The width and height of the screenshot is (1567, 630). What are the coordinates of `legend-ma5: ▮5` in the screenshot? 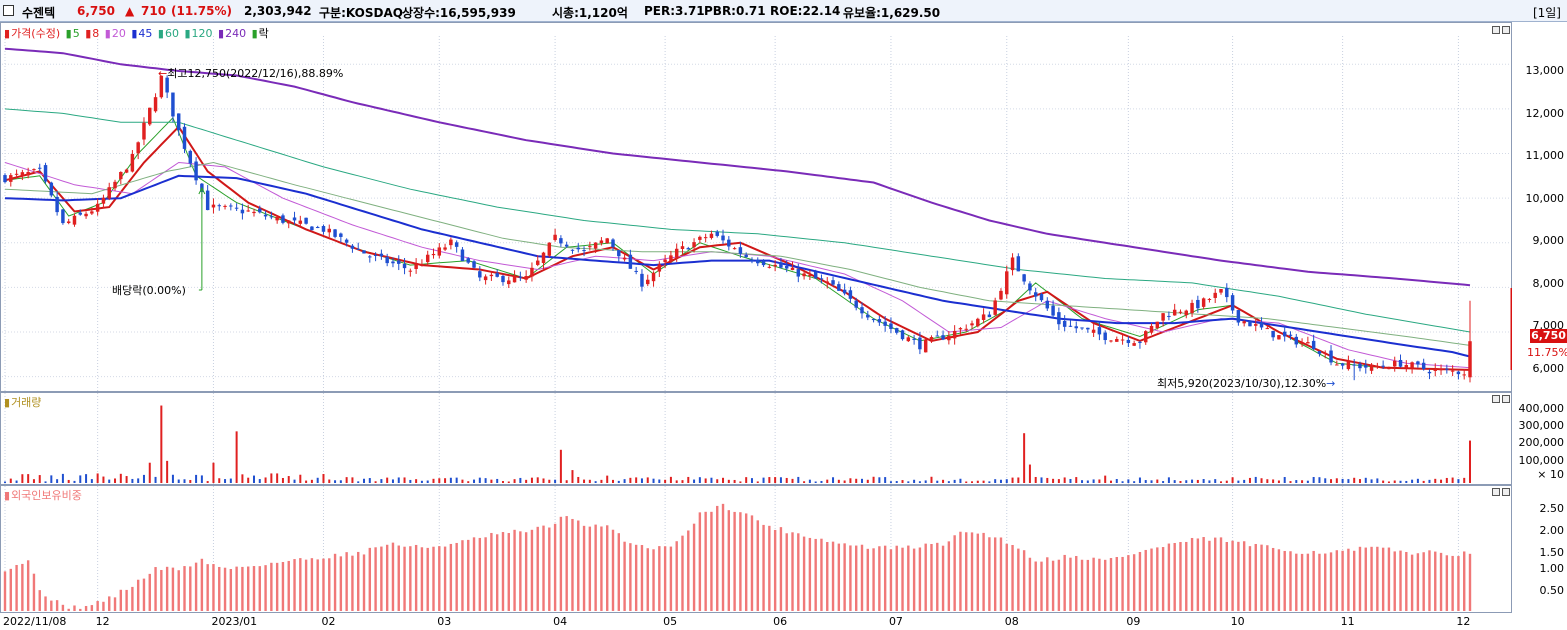 It's located at (72, 33).